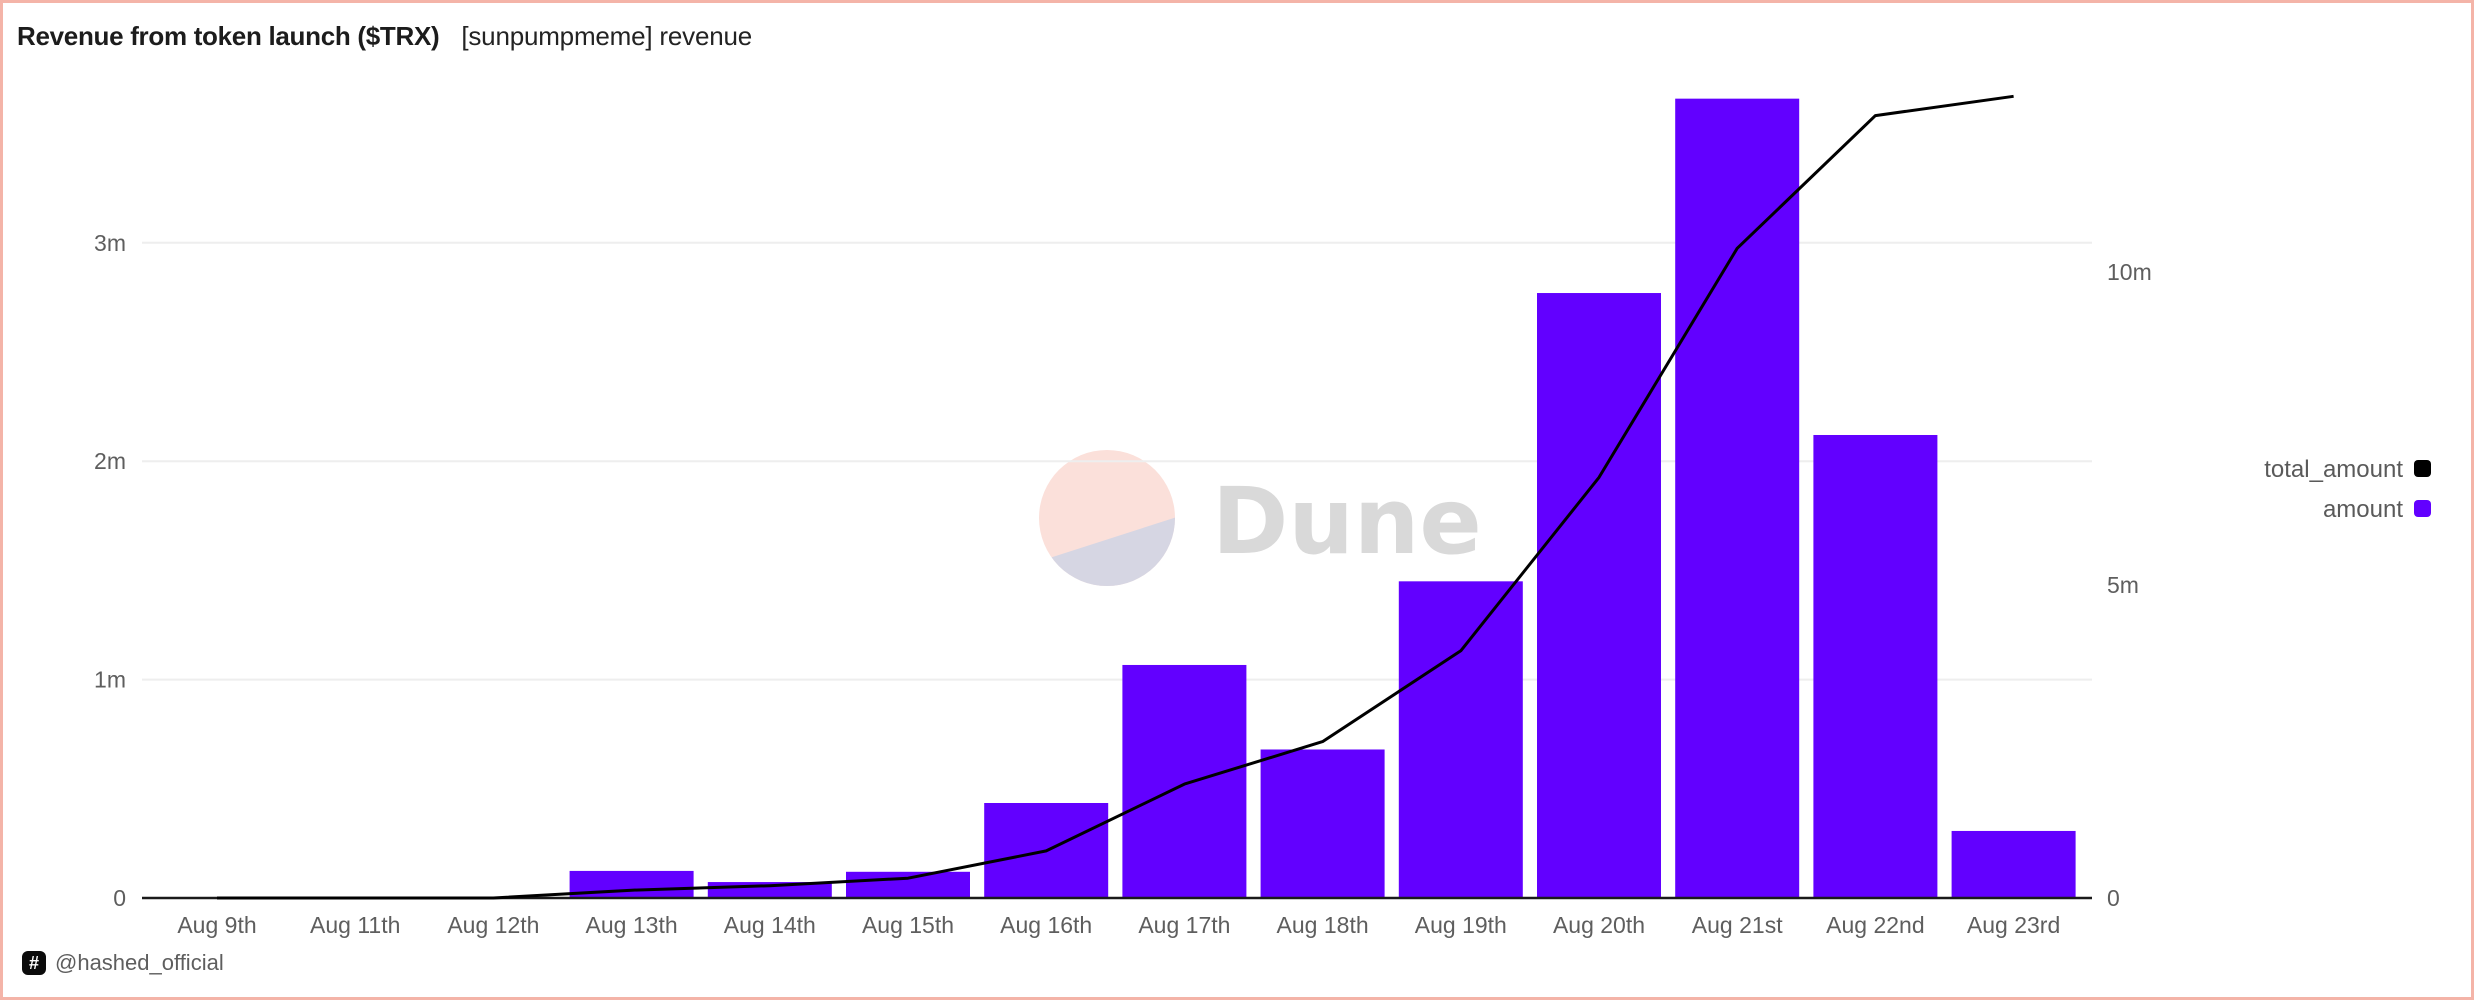 The width and height of the screenshot is (2474, 1000). I want to click on x-tick-label: Aug 21st, so click(1737, 925).